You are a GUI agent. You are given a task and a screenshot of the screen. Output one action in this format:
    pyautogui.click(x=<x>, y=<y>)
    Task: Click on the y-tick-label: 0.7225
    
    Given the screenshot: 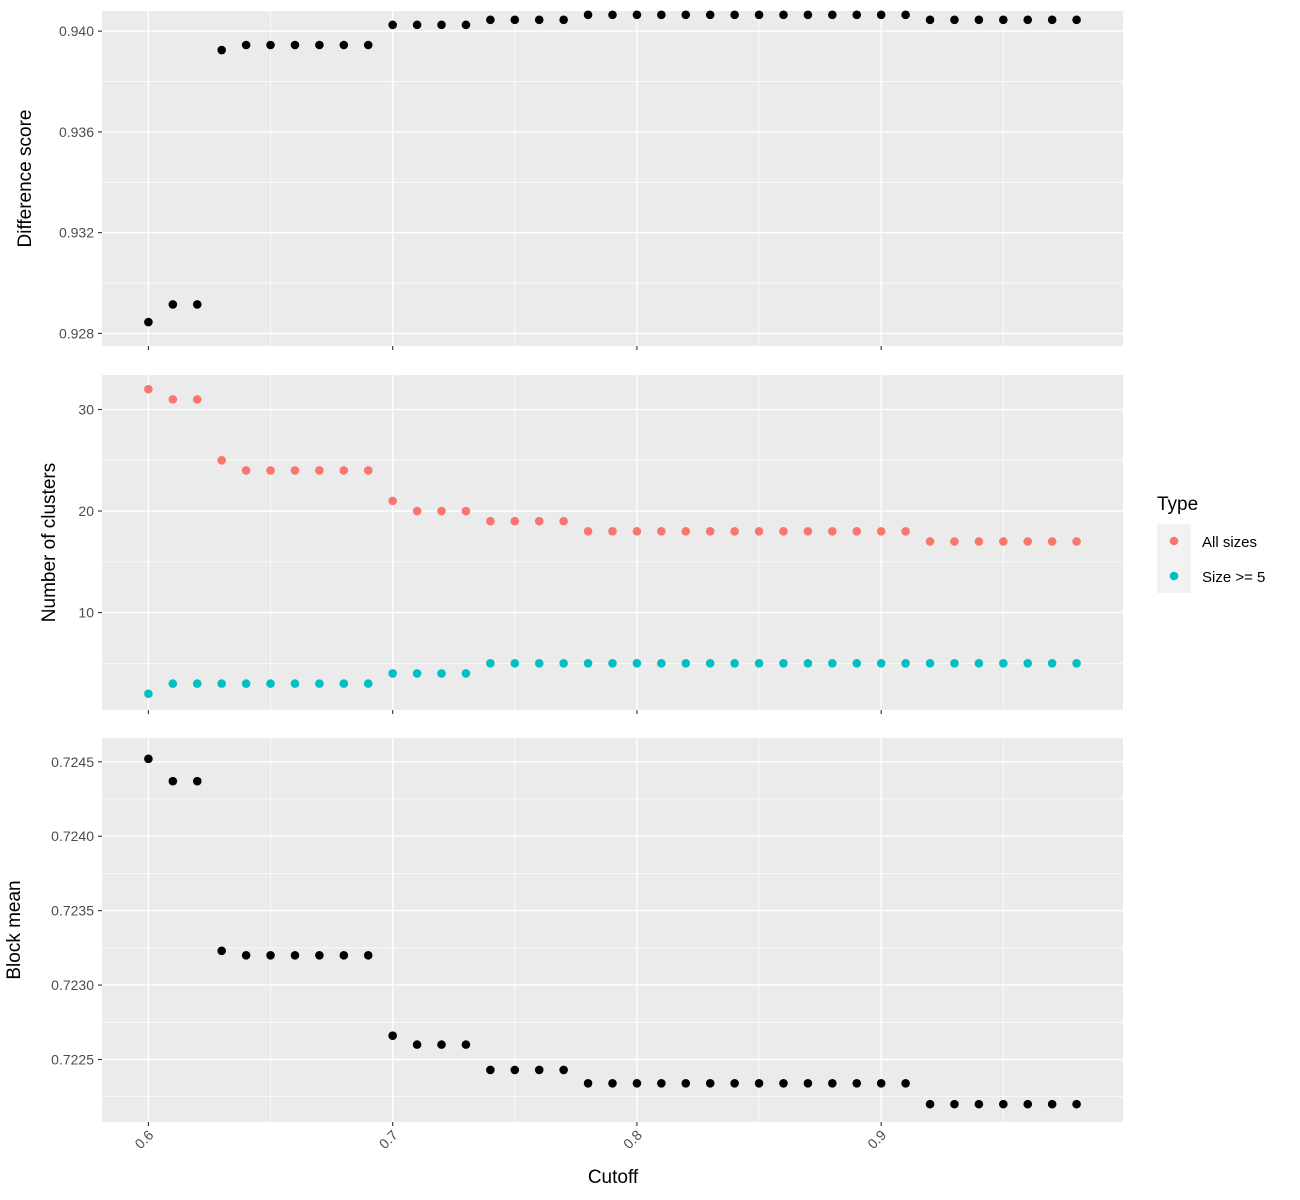 What is the action you would take?
    pyautogui.click(x=72, y=1059)
    